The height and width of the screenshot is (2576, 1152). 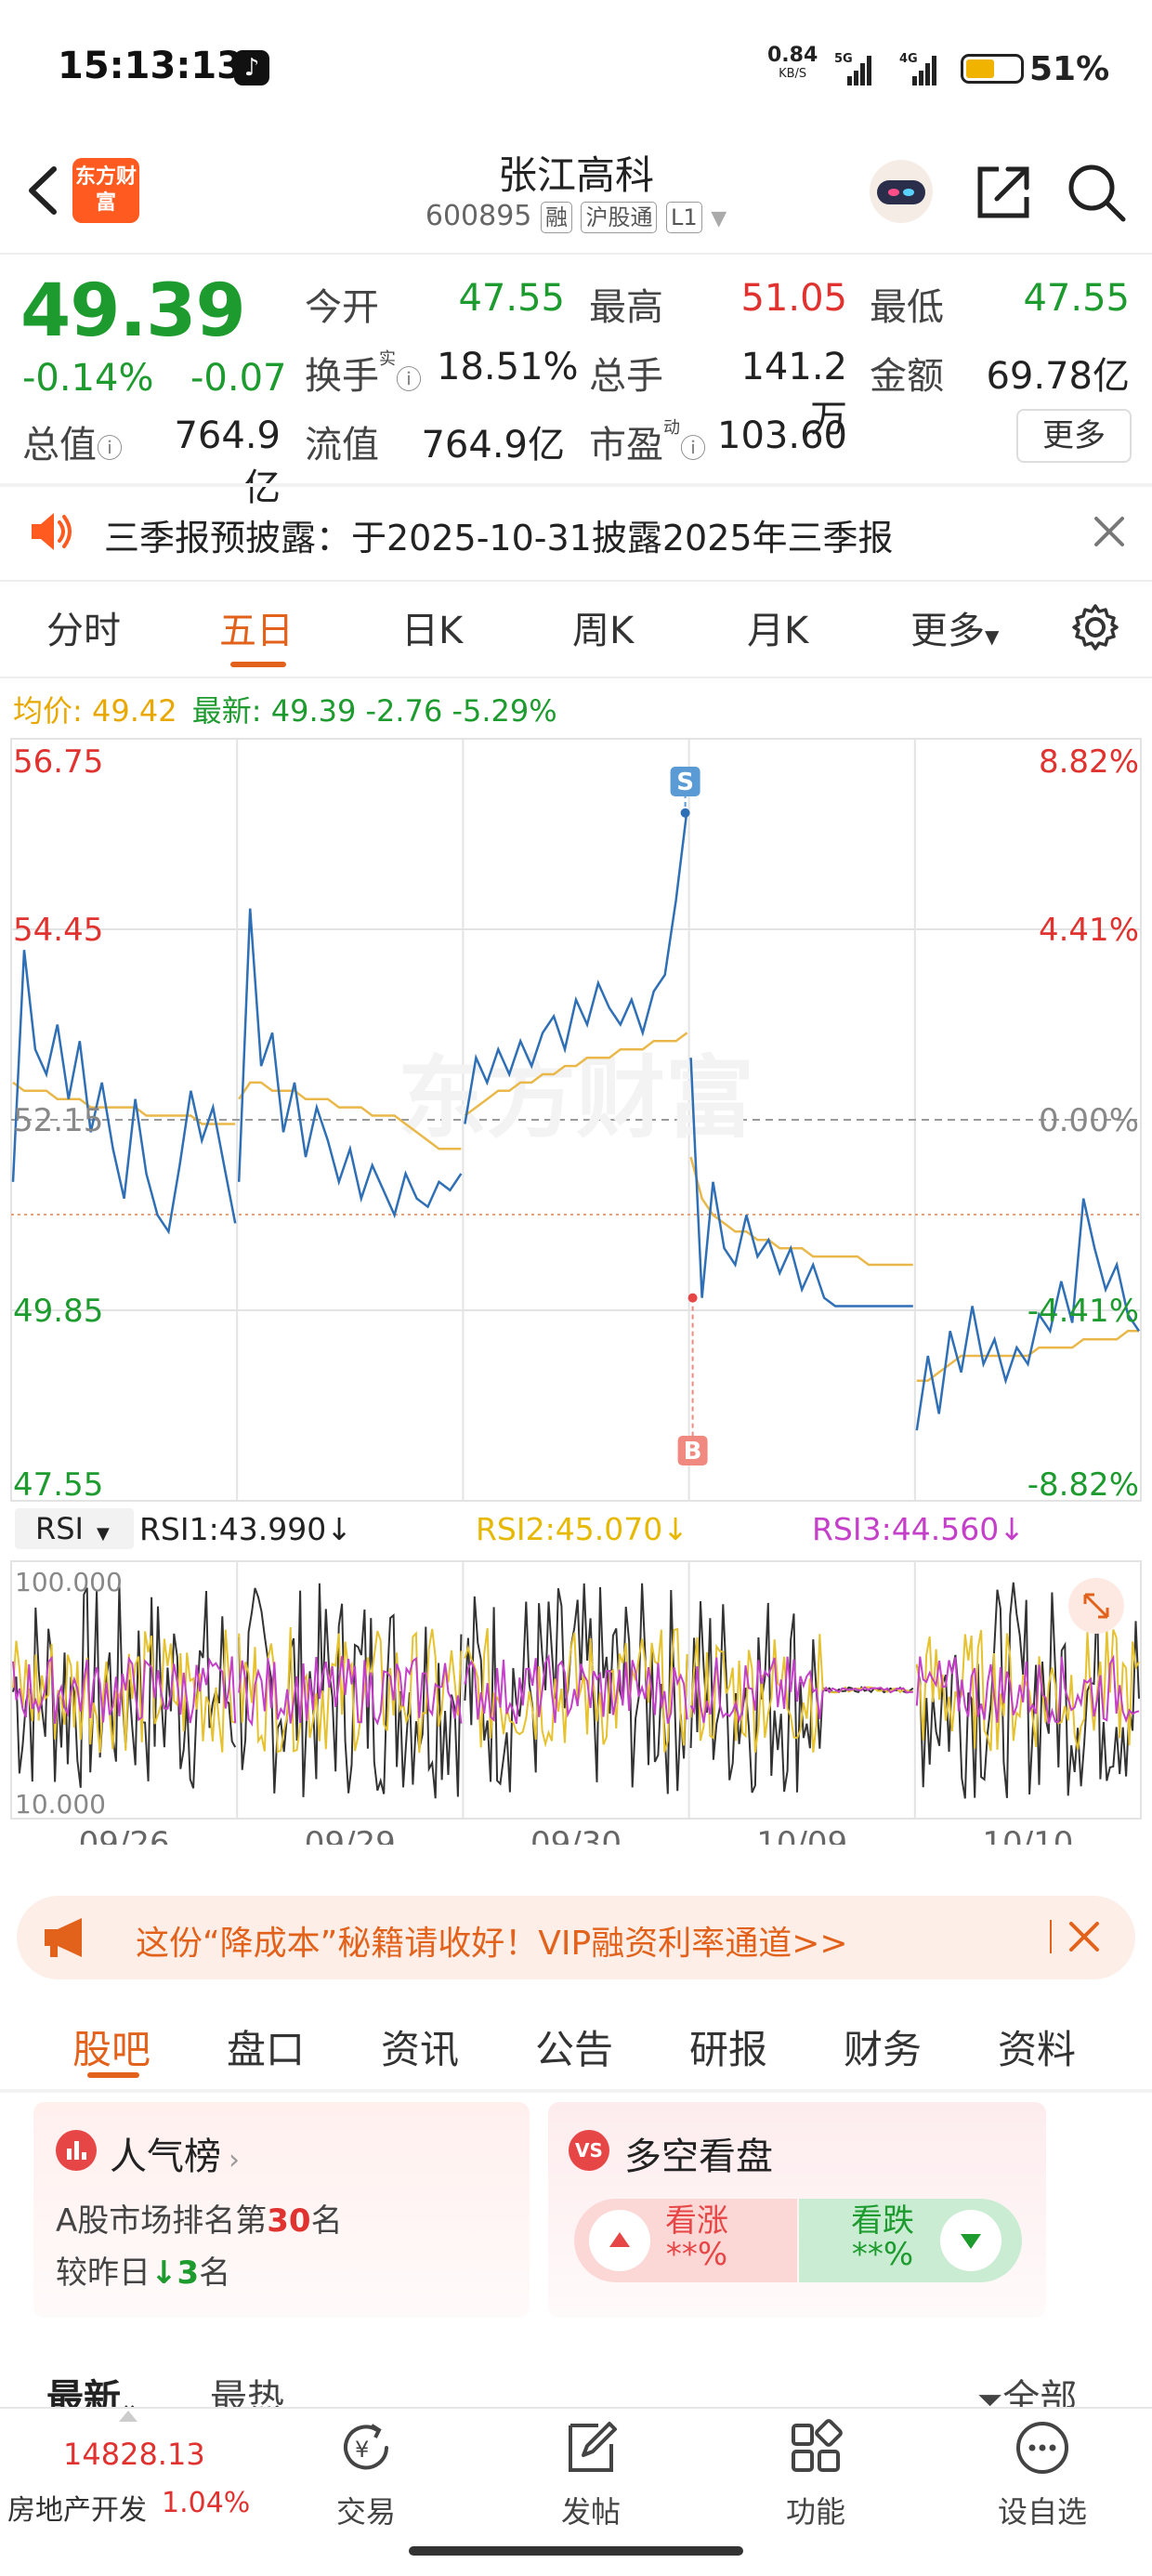 I want to click on tab-research: 研报, so click(x=728, y=2049).